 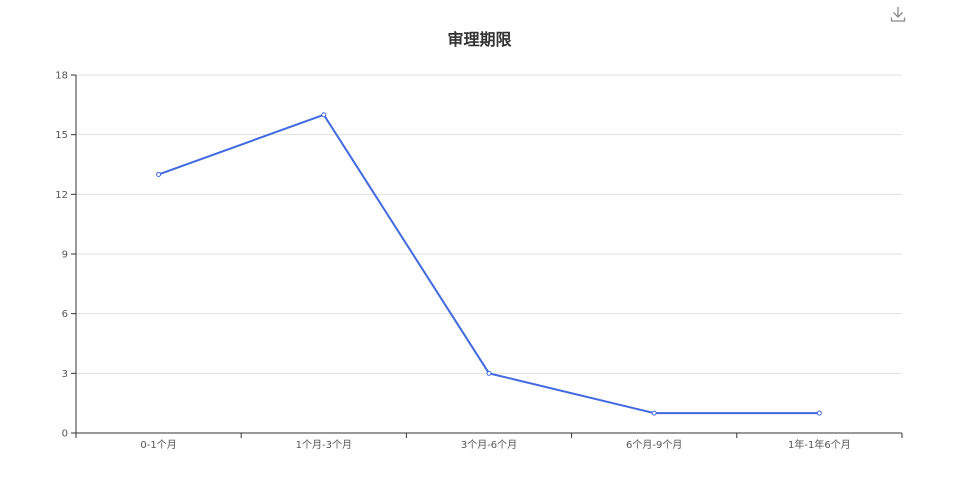 What do you see at coordinates (65, 434) in the screenshot?
I see `y-tick-label: 0` at bounding box center [65, 434].